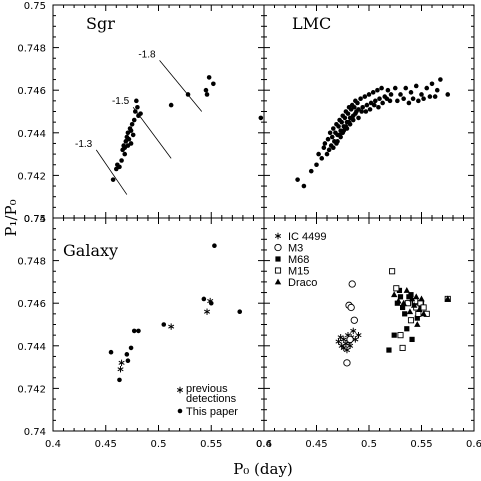  I want to click on y-tick-label: 0.742, so click(31, 176).